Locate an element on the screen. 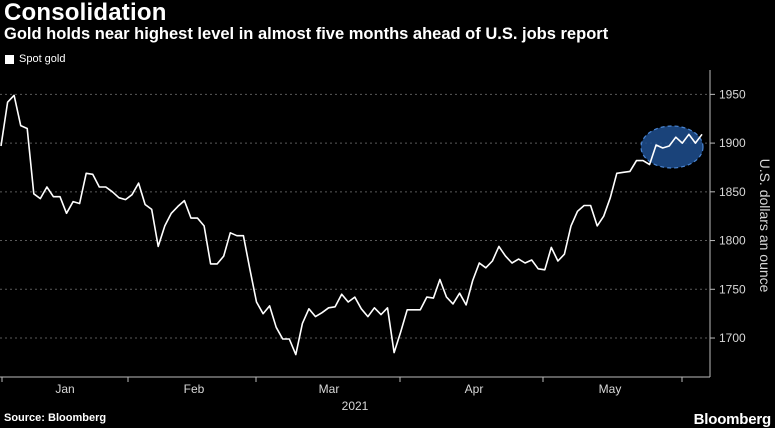 This screenshot has width=775, height=428. y-tick-label-1950: 1950 is located at coordinates (732, 94).